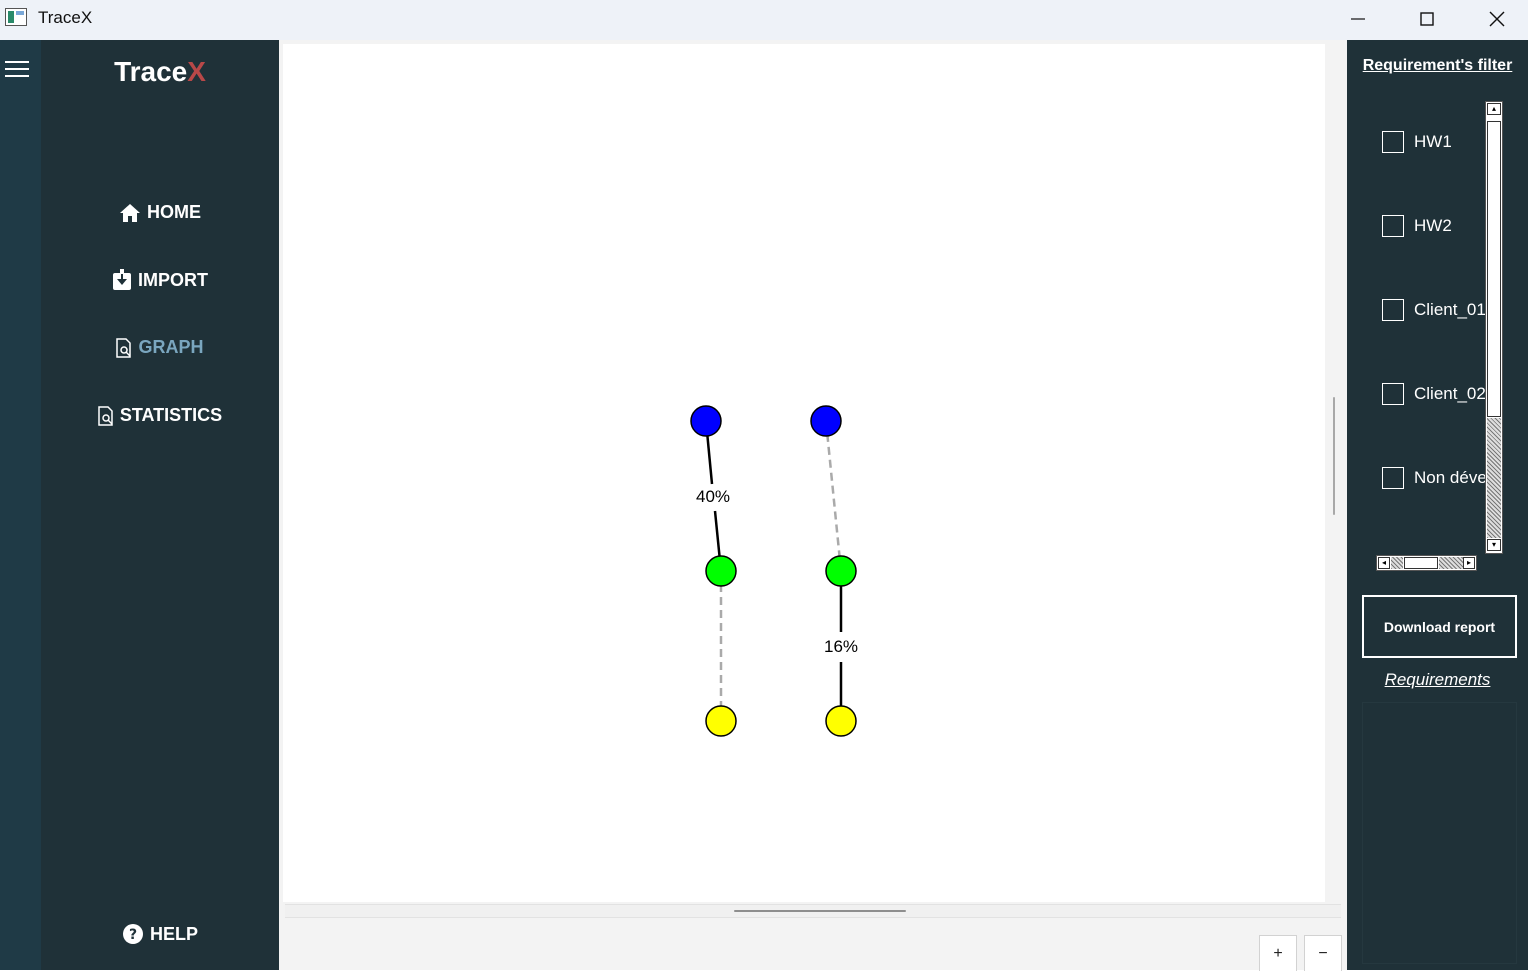  What do you see at coordinates (1384, 563) in the screenshot?
I see `scroll-left-arrow-icon: ◂` at bounding box center [1384, 563].